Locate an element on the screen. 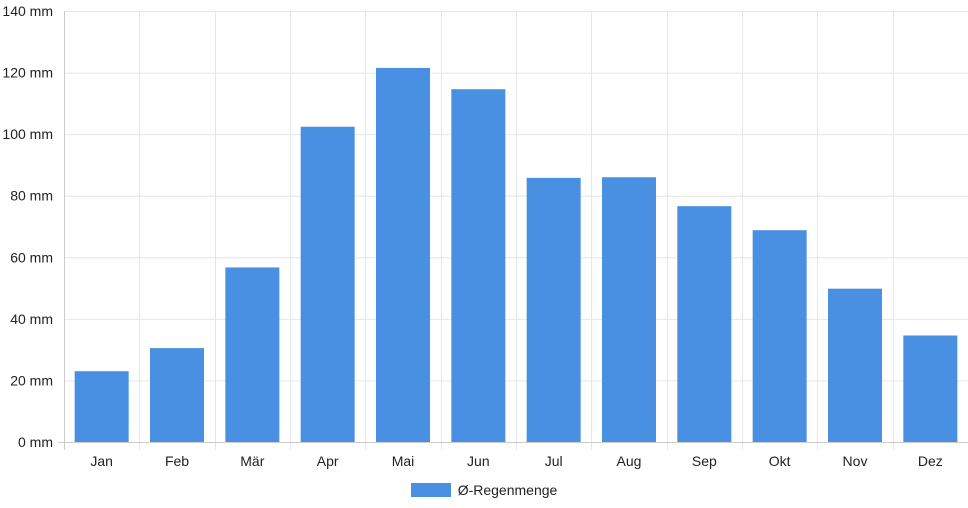 This screenshot has width=968, height=508. bar-jun is located at coordinates (478, 265).